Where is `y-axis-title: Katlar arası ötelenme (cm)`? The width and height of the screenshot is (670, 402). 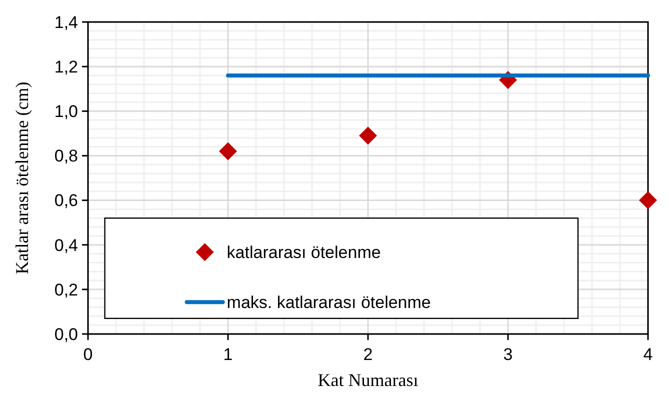 y-axis-title: Katlar arası ötelenme (cm) is located at coordinates (22, 178).